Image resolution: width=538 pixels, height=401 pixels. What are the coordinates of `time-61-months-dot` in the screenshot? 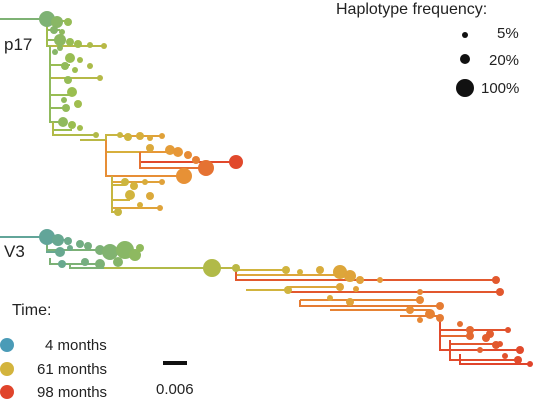 It's located at (7, 369).